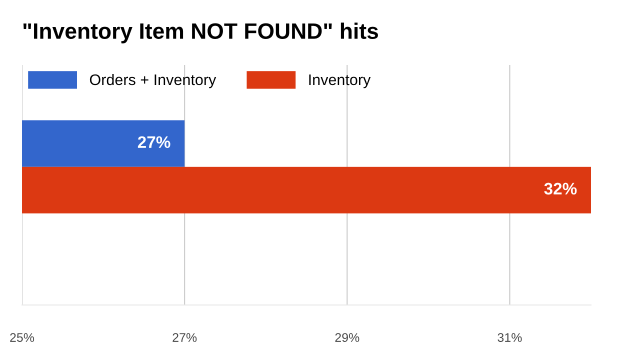 The height and width of the screenshot is (358, 640). I want to click on x-tick-label: 31%, so click(510, 337).